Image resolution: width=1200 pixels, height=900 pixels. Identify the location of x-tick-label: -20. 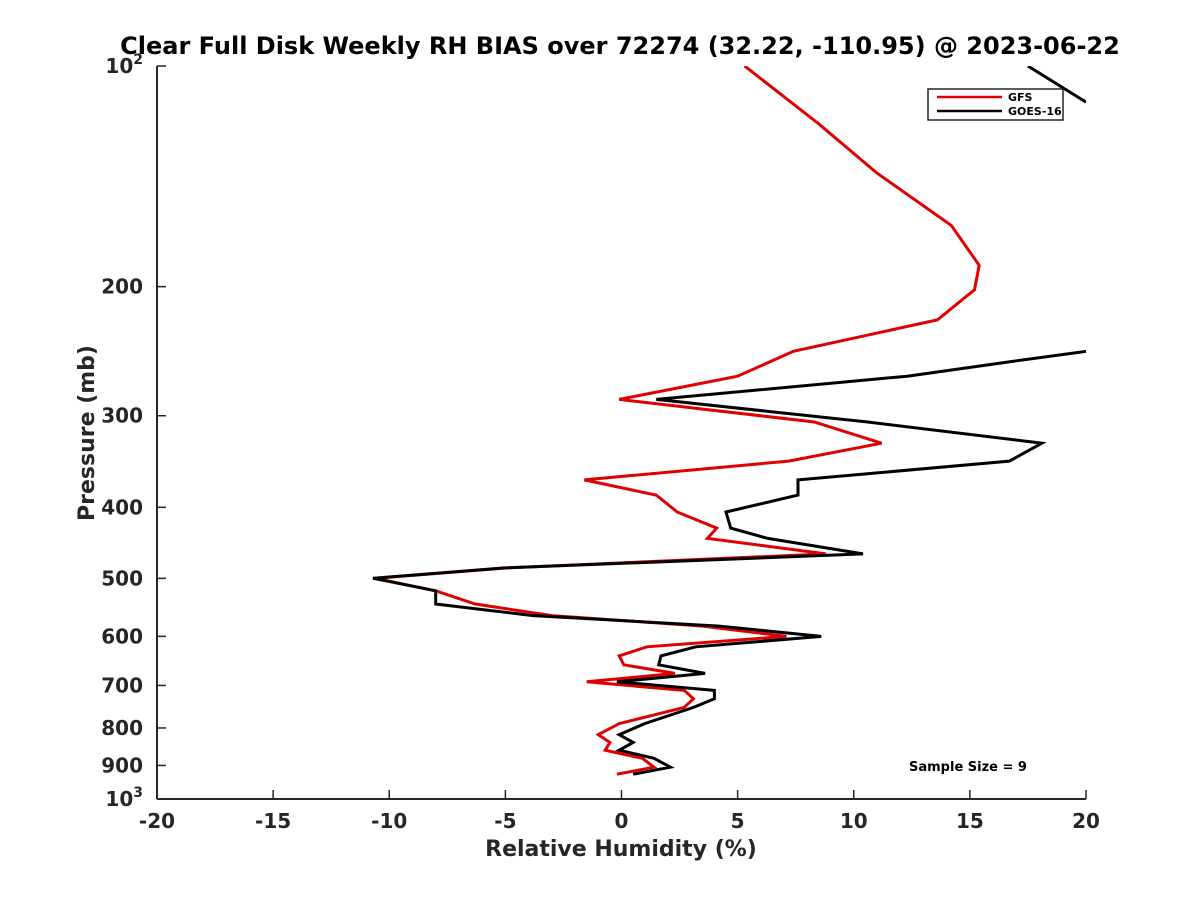
(157, 821).